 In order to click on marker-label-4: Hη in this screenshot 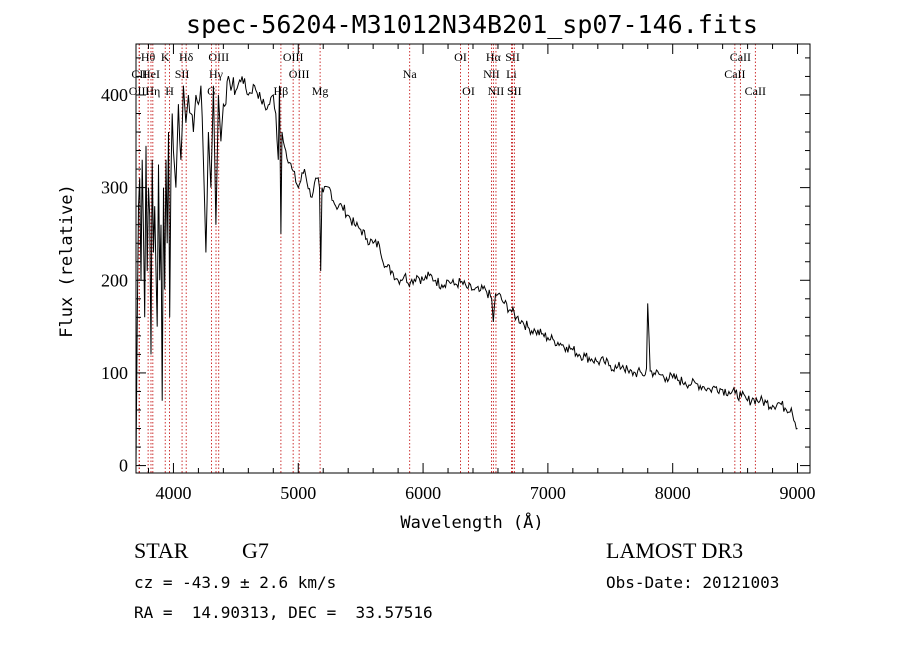, I will do `click(152, 91)`.